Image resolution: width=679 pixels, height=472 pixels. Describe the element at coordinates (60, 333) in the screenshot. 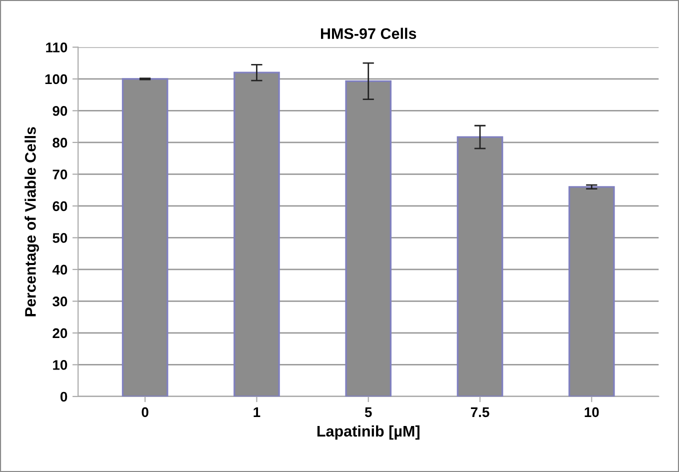

I see `y-tick-label: 20` at that location.